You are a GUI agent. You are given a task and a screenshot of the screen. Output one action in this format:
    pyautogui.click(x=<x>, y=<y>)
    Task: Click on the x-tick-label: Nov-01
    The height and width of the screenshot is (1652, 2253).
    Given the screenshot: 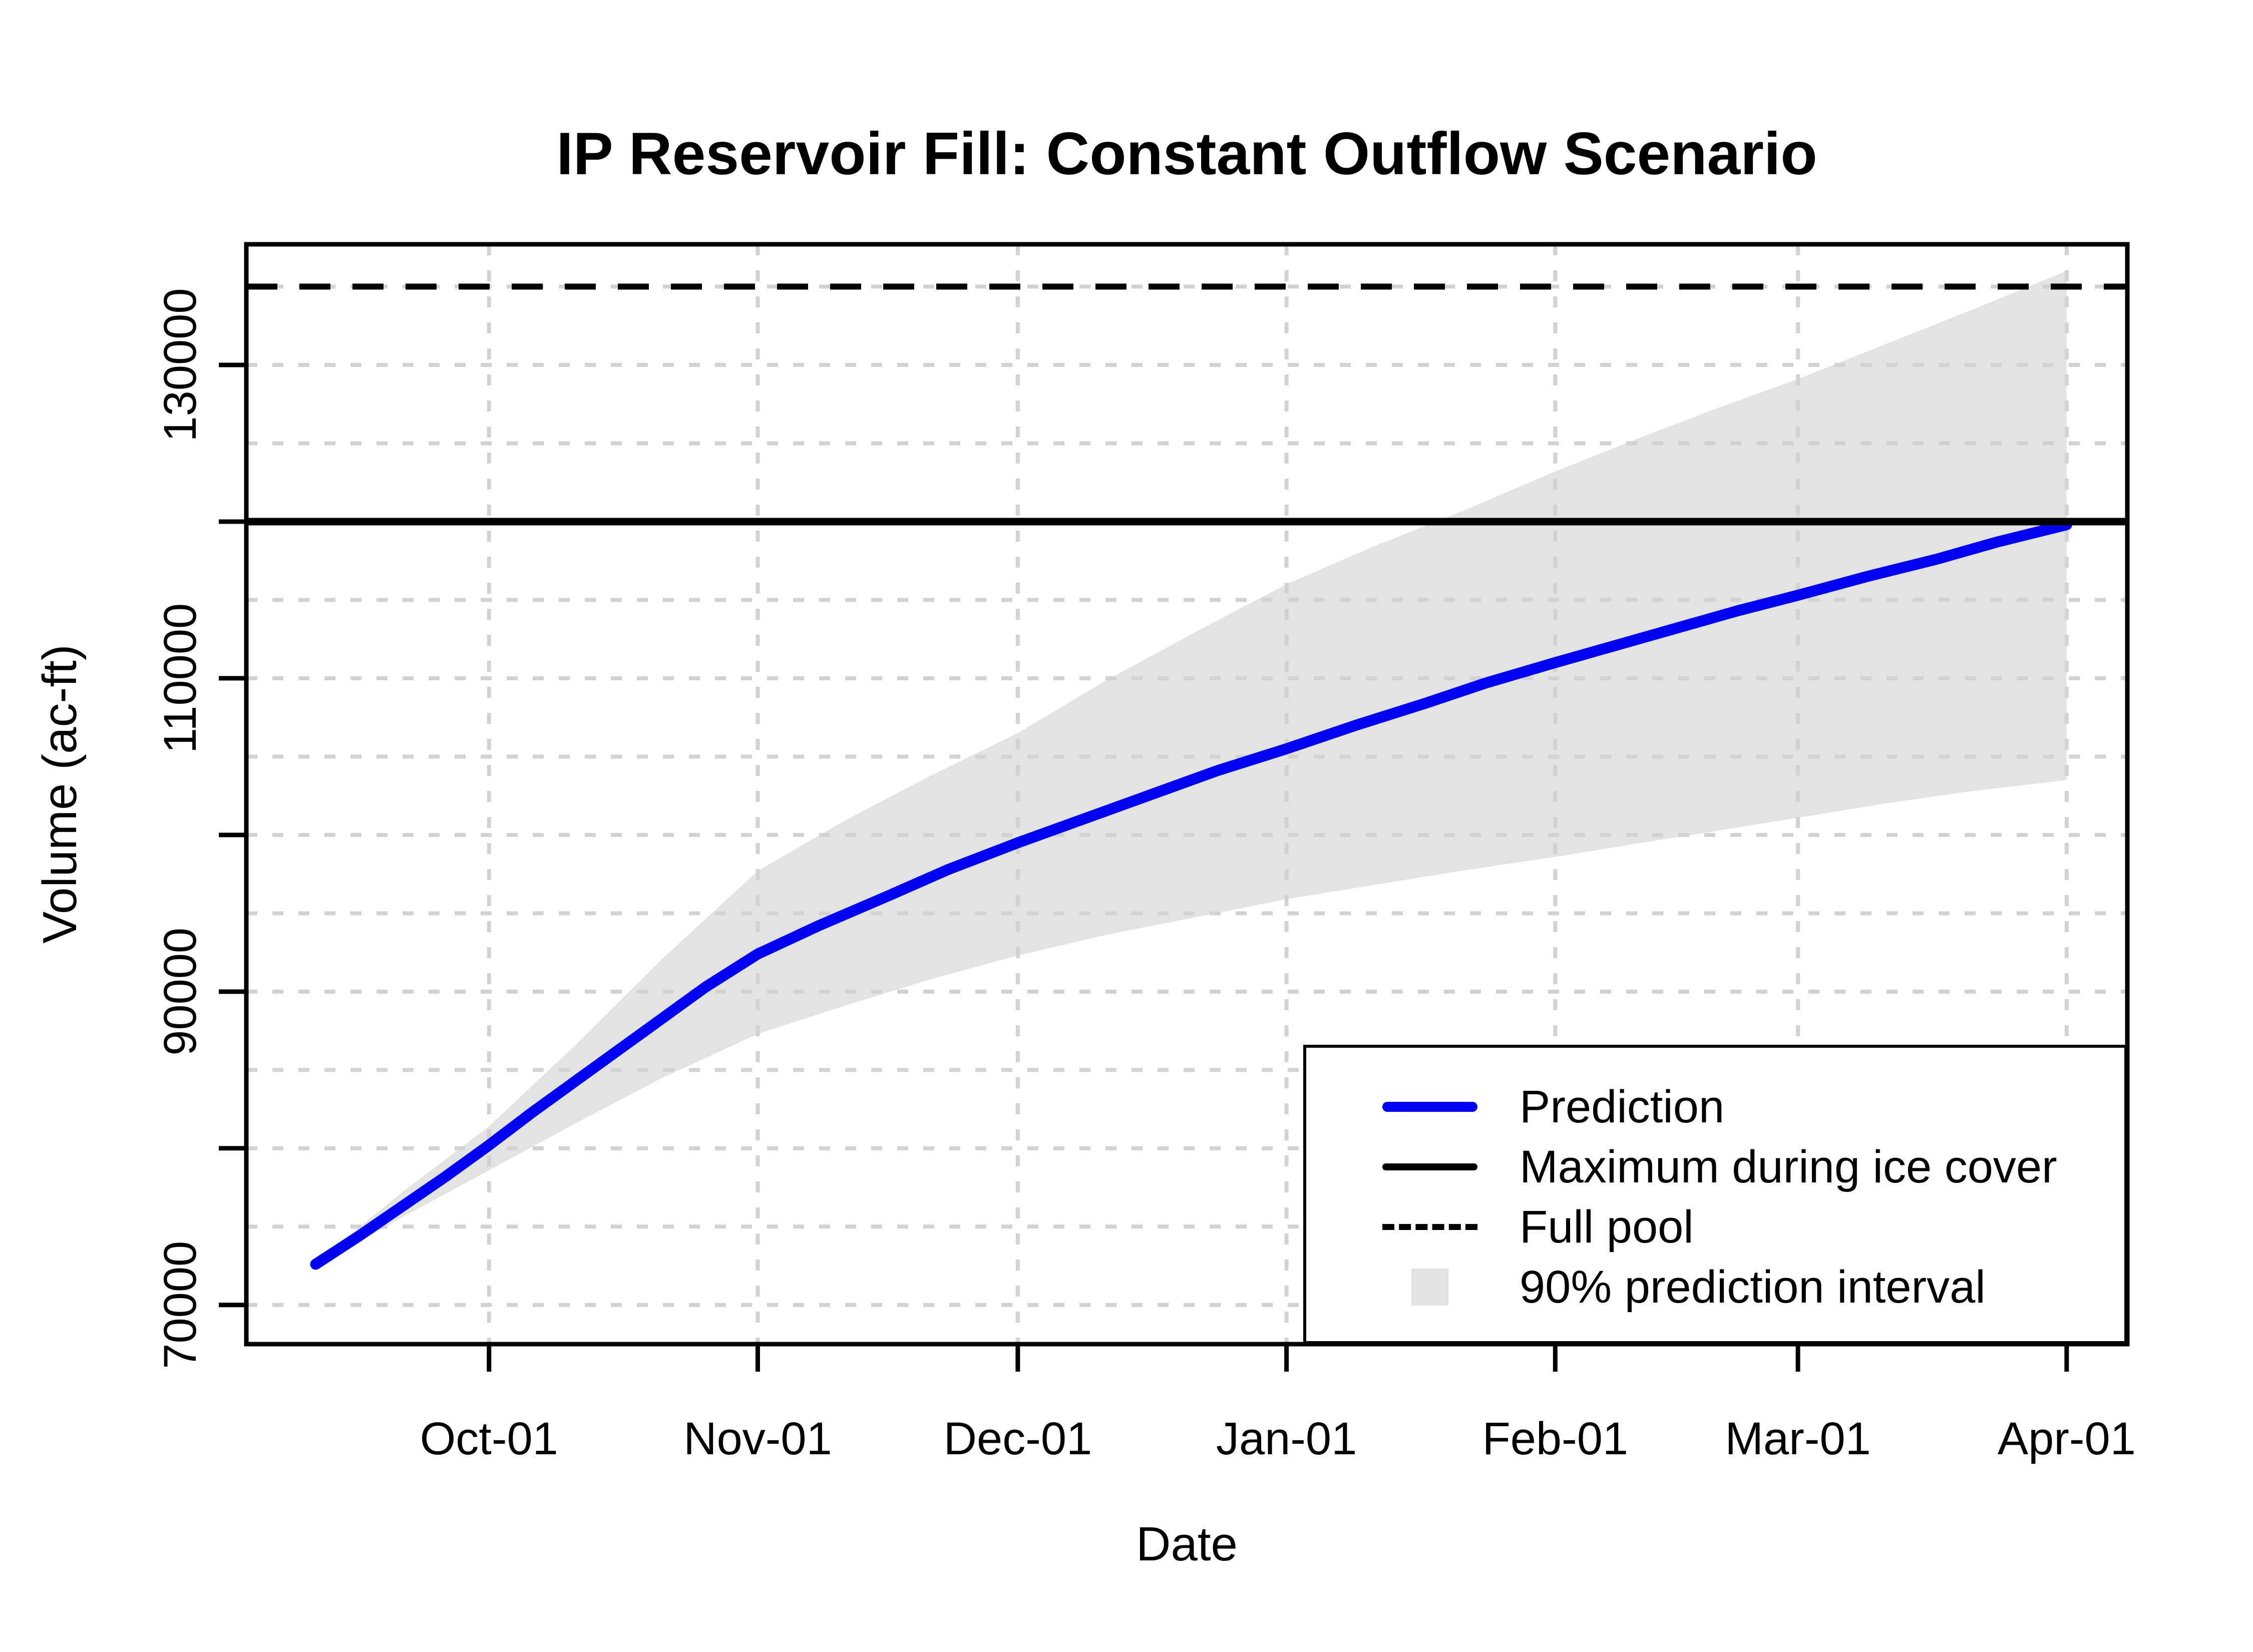 What is the action you would take?
    pyautogui.click(x=758, y=1438)
    